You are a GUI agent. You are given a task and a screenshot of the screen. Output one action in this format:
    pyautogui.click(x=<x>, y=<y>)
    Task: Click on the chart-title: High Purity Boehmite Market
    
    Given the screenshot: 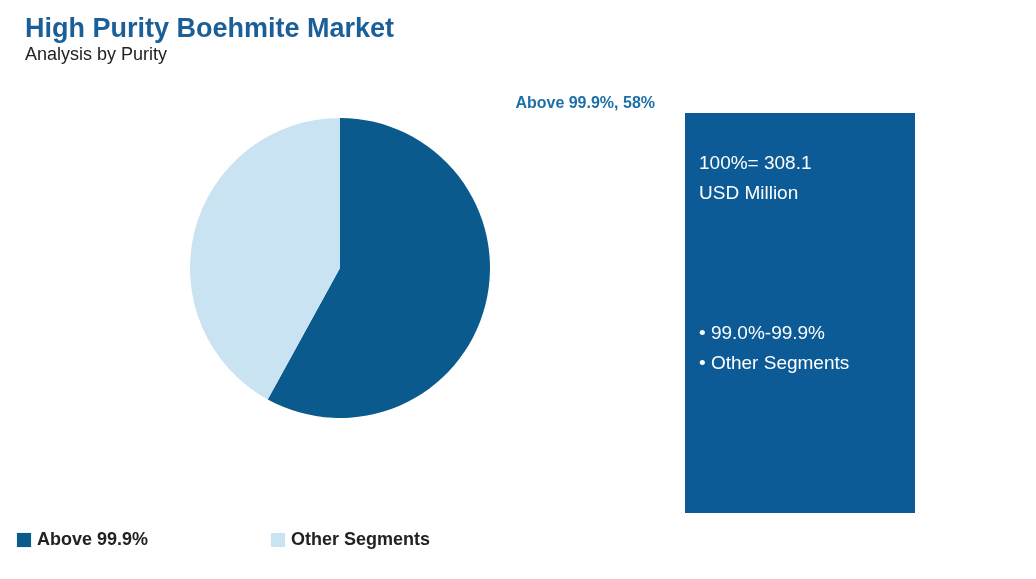 What is the action you would take?
    pyautogui.click(x=210, y=28)
    